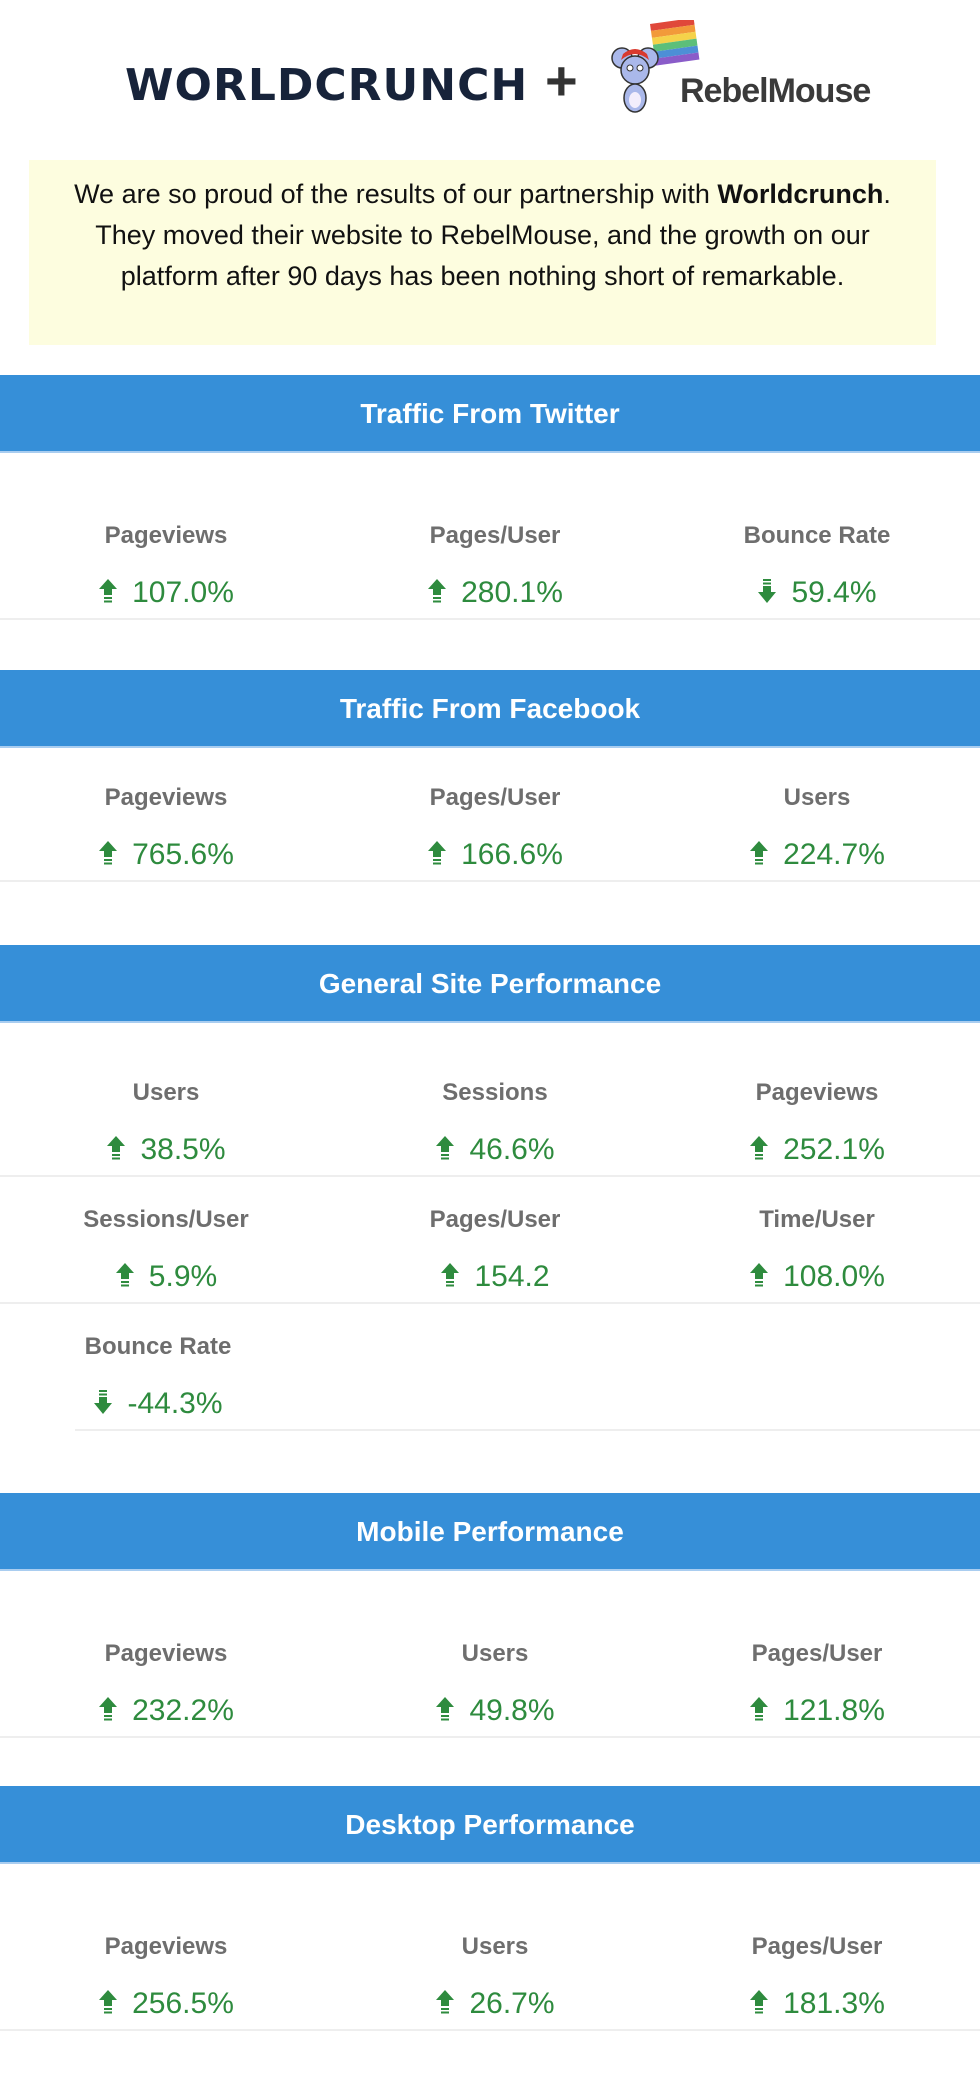 The height and width of the screenshot is (2080, 980). I want to click on metric-value: 166.6%, so click(495, 855).